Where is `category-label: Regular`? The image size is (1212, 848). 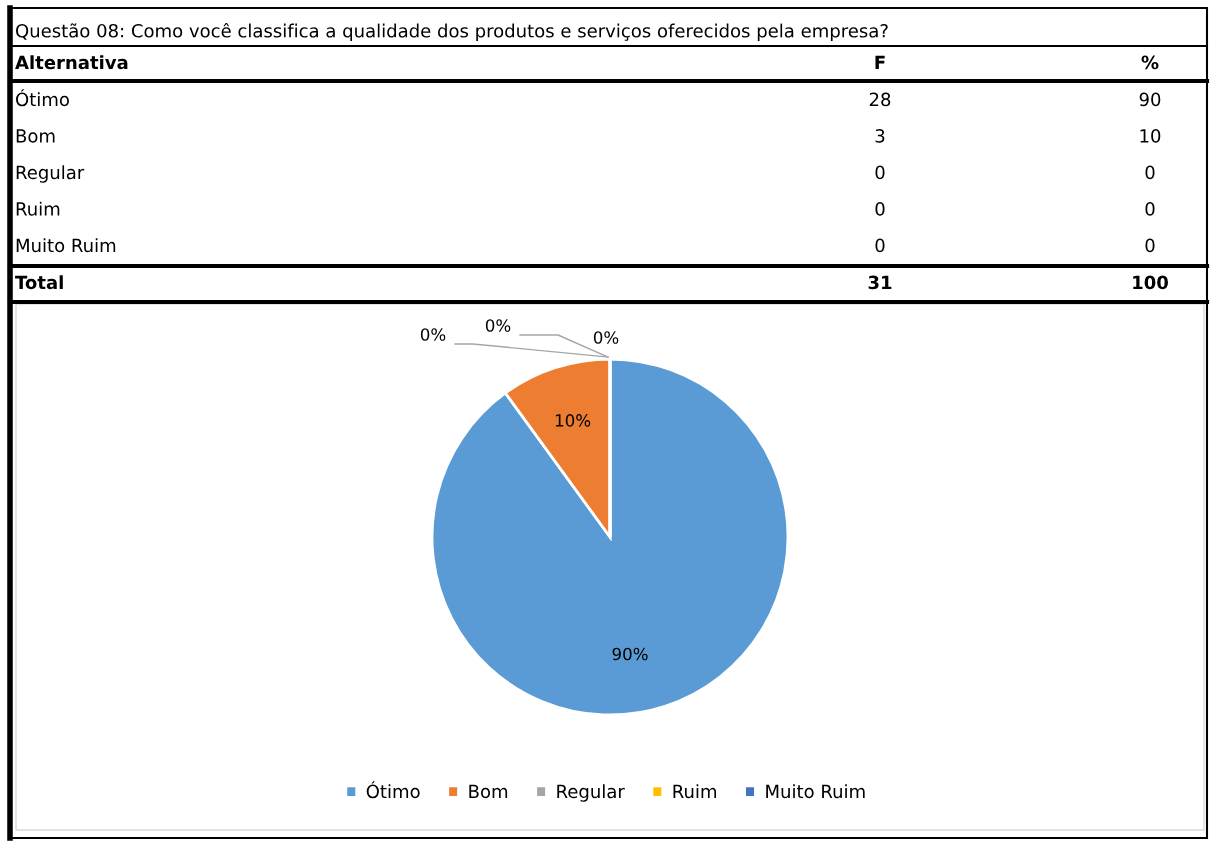
category-label: Regular is located at coordinates (50, 174).